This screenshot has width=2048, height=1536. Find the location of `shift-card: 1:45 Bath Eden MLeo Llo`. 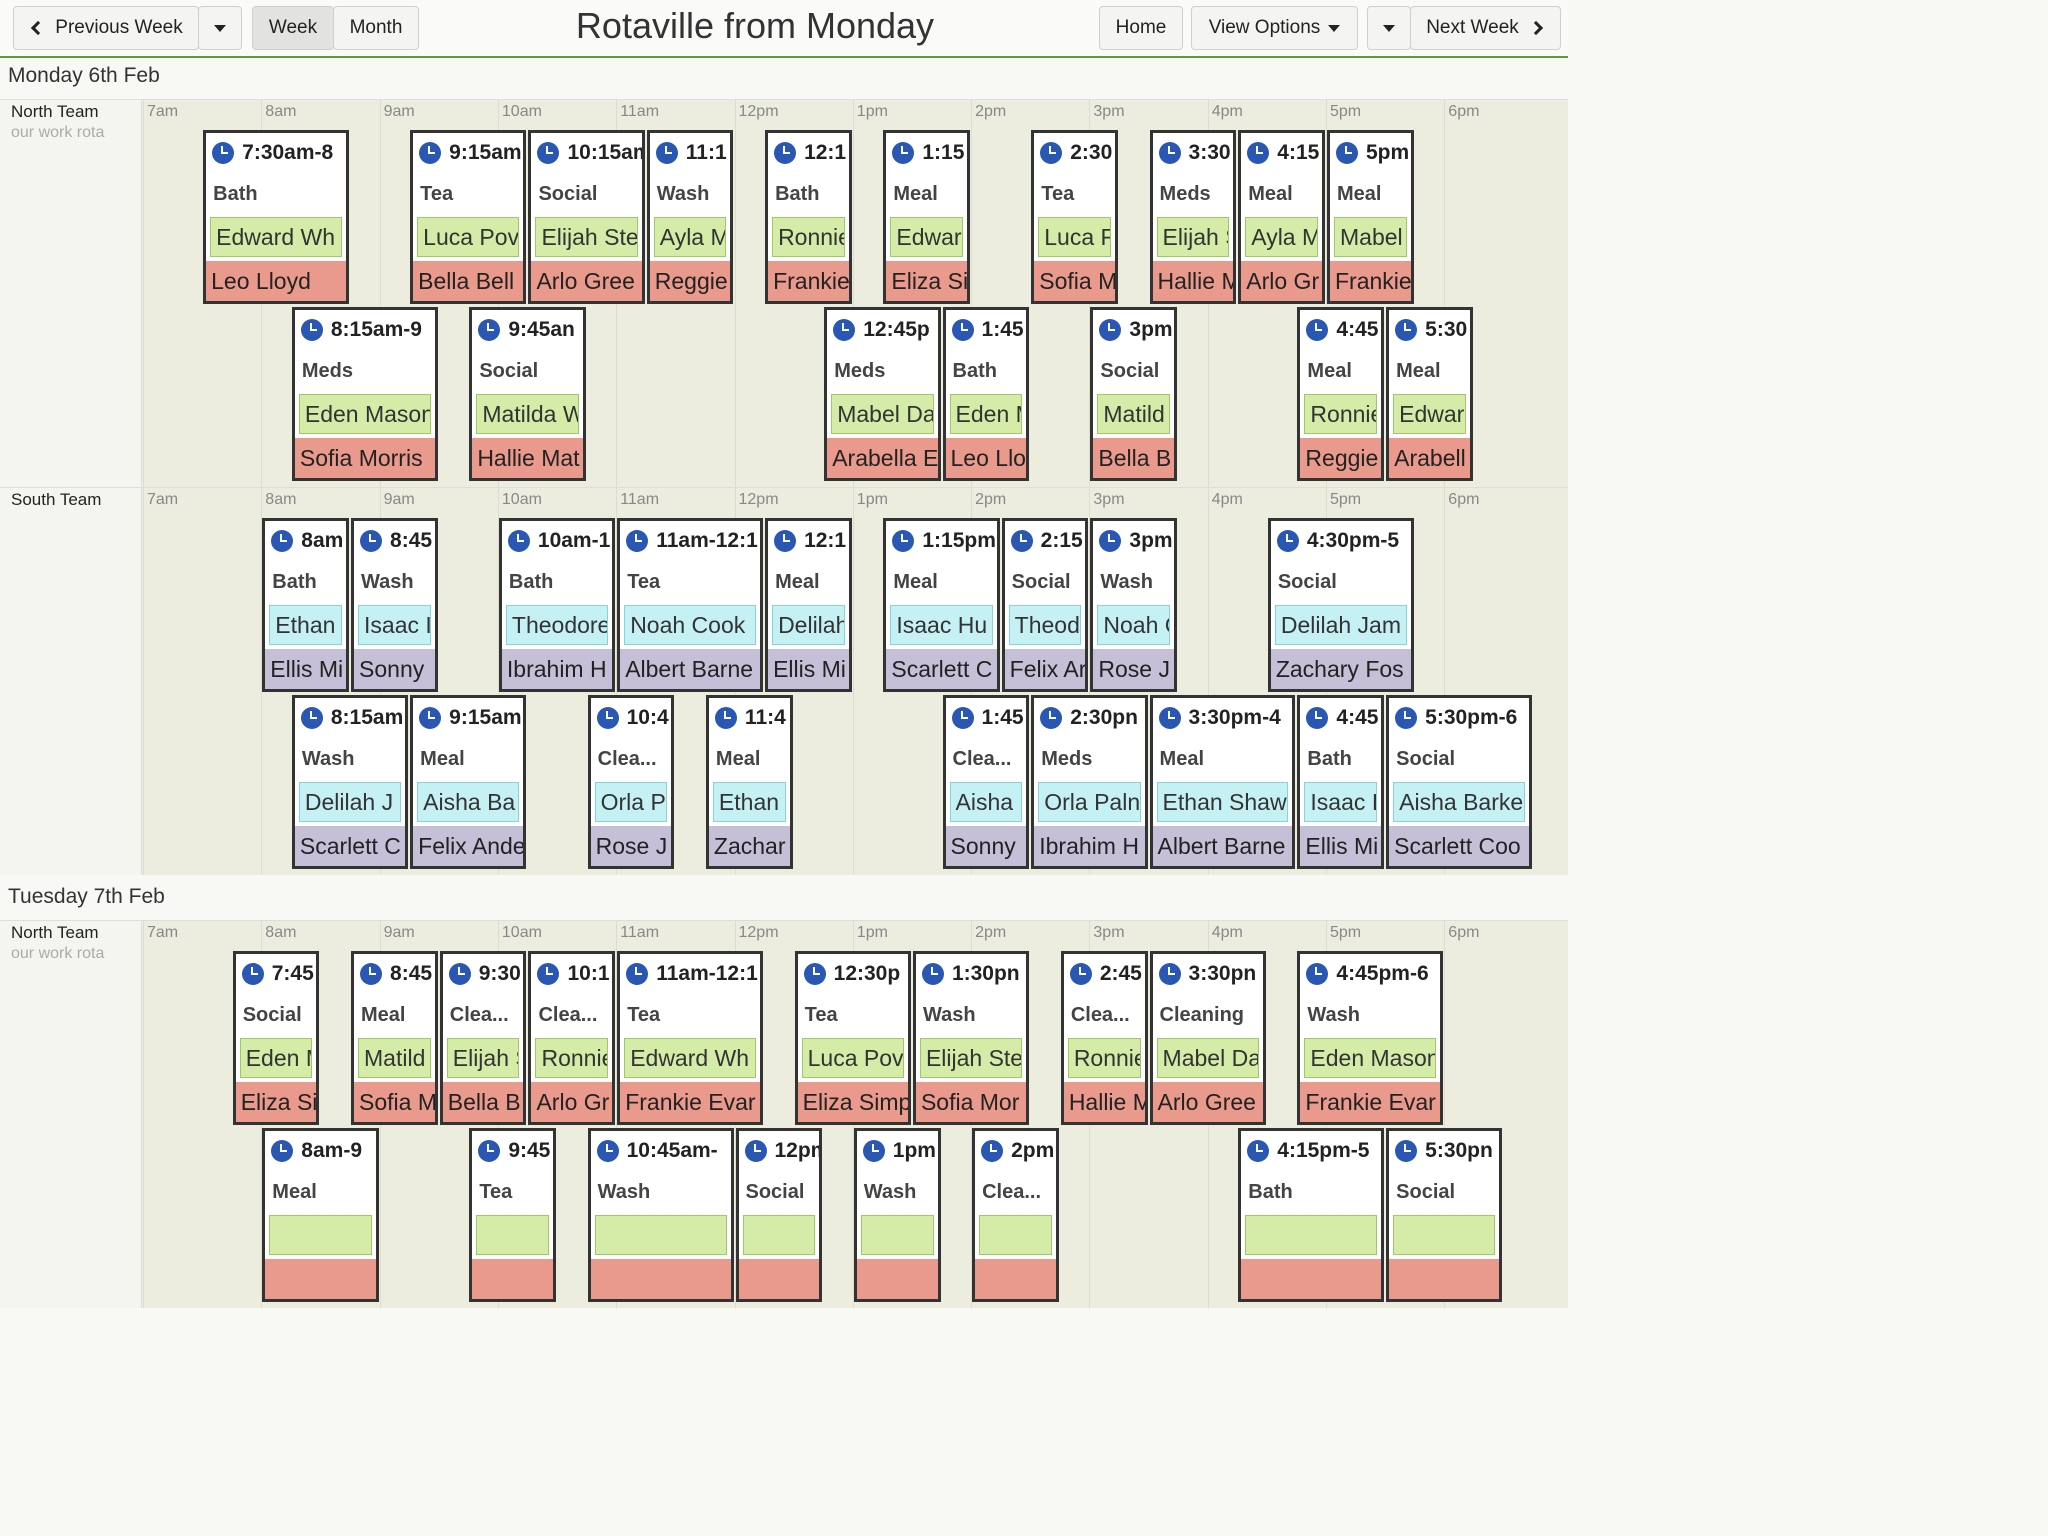

shift-card: 1:45 Bath Eden MLeo Llo is located at coordinates (986, 394).